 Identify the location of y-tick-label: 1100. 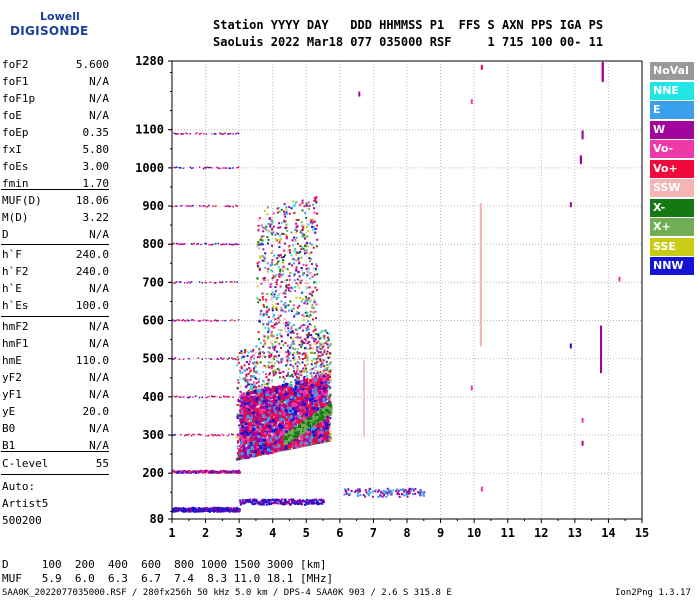
(149, 130).